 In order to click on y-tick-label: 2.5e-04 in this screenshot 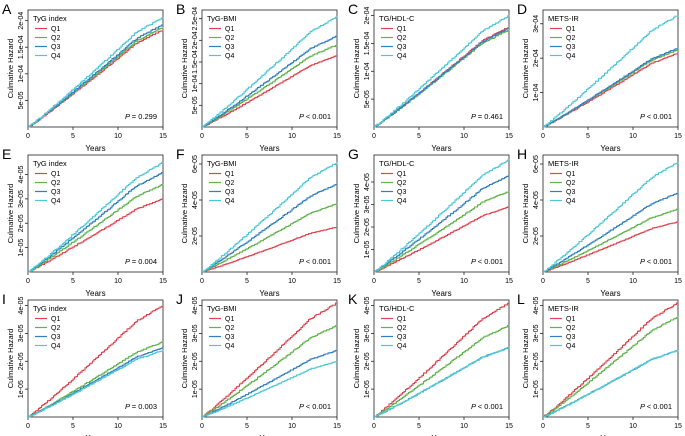, I will do `click(195, 19)`.